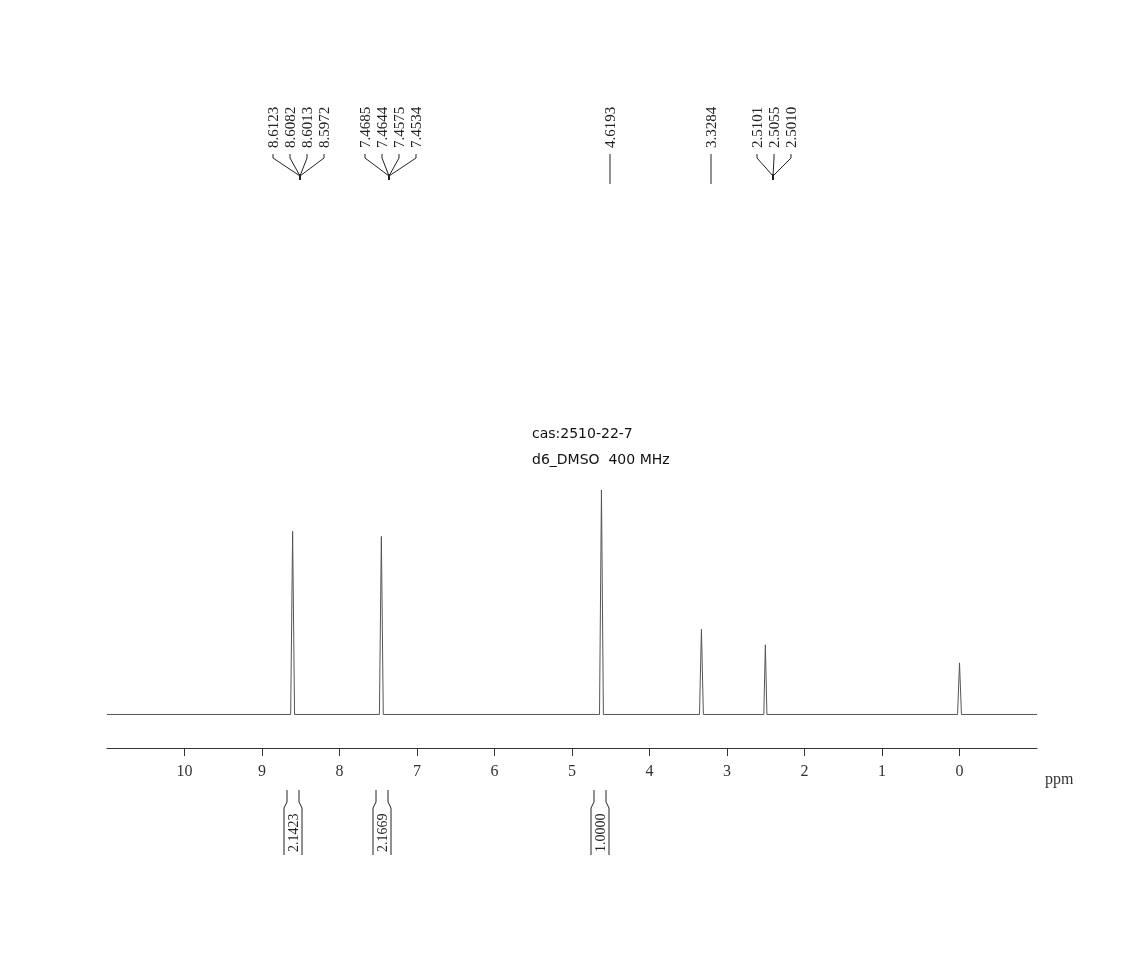 The width and height of the screenshot is (1142, 953). What do you see at coordinates (382, 127) in the screenshot?
I see `text: 7.4644` at bounding box center [382, 127].